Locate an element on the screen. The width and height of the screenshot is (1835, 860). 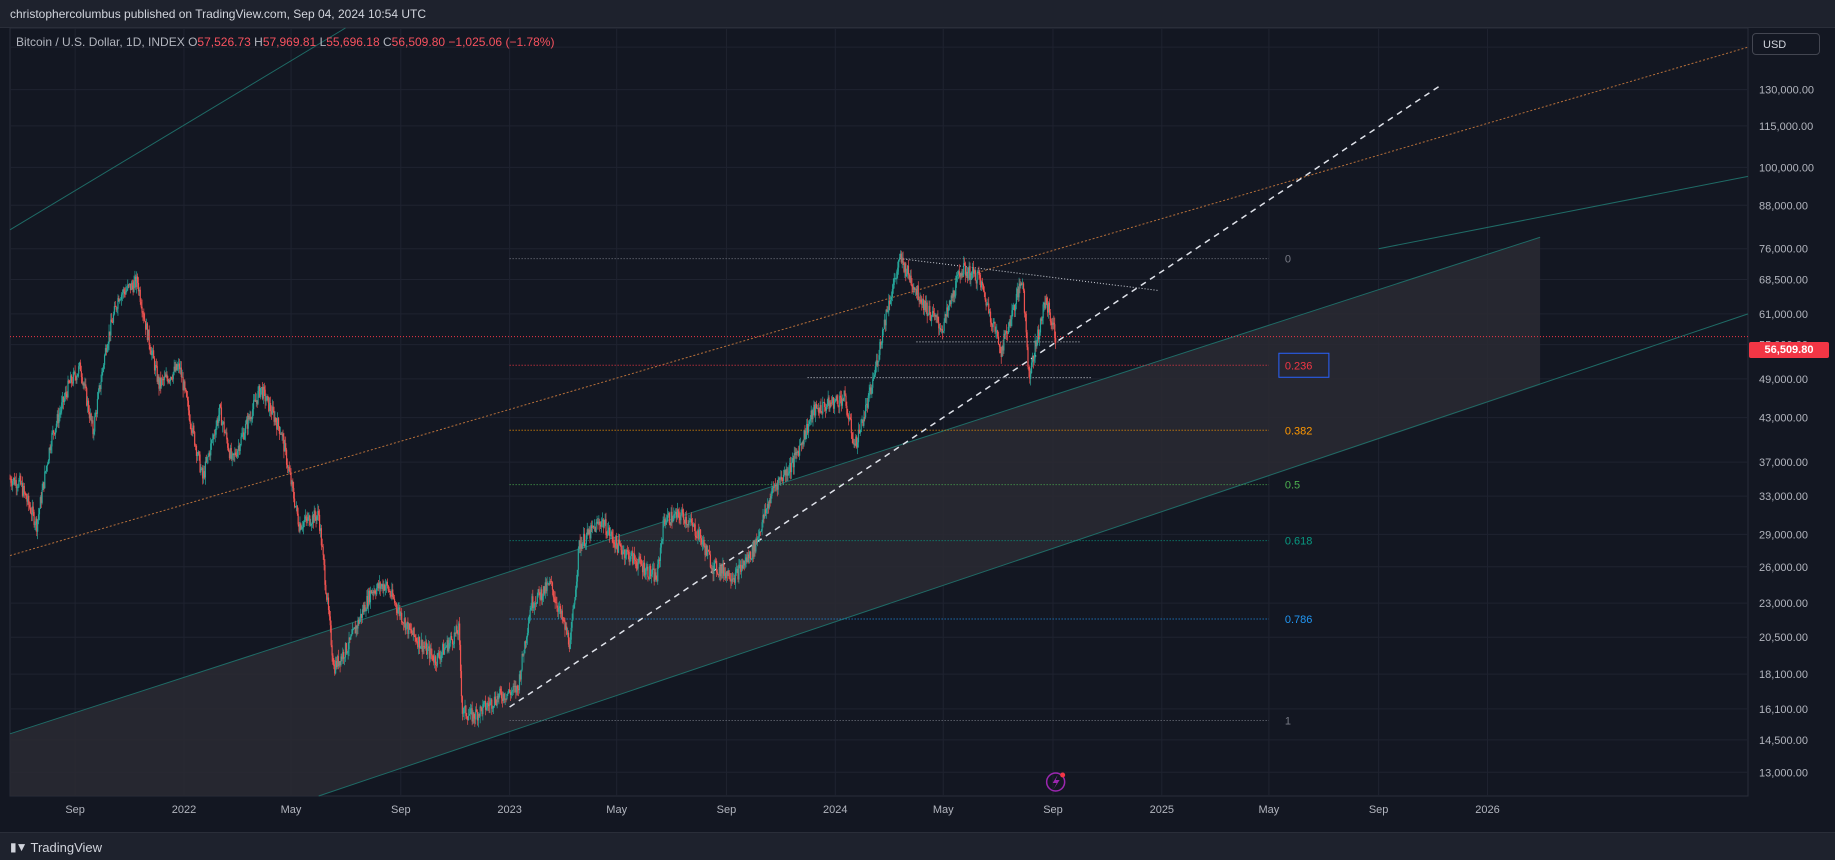
currency-button: USD is located at coordinates (1786, 44).